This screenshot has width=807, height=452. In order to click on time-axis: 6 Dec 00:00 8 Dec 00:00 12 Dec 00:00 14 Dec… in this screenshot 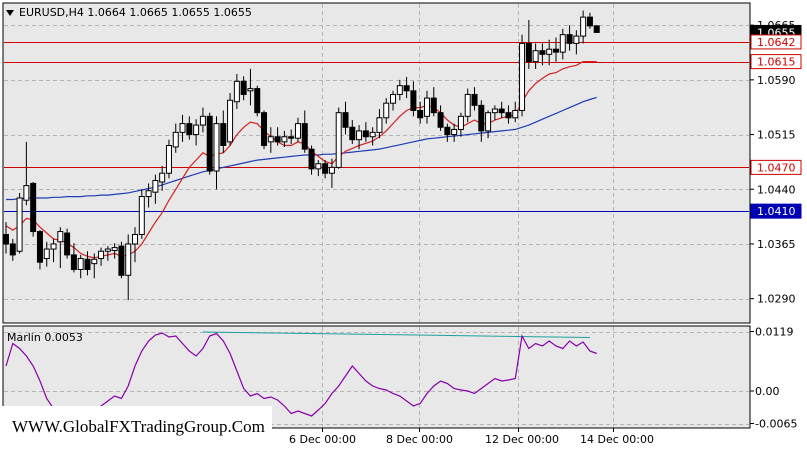, I will do `click(471, 437)`.